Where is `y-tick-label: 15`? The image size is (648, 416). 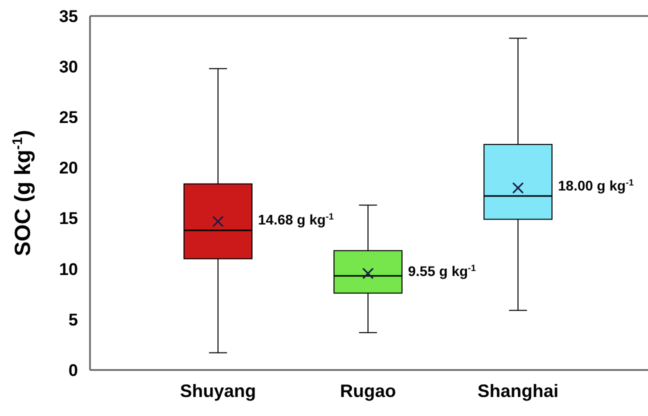
y-tick-label: 15 is located at coordinates (68, 218).